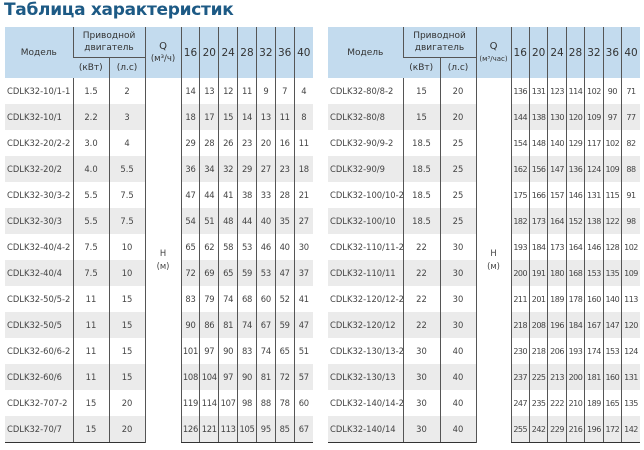 This screenshot has height=450, width=644. What do you see at coordinates (91, 143) in the screenshot?
I see `kw-cell: 3.0` at bounding box center [91, 143].